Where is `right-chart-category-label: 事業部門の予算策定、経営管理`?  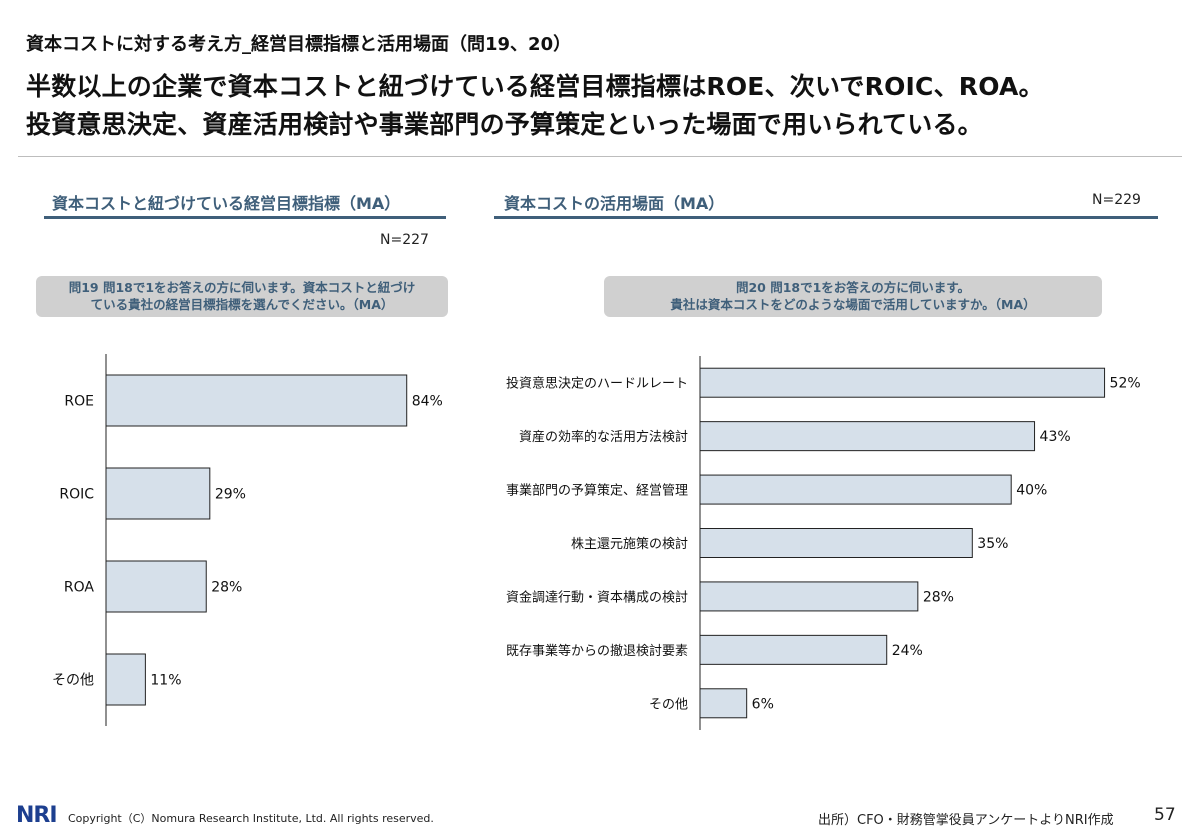
right-chart-category-label: 事業部門の予算策定、経営管理 is located at coordinates (597, 491).